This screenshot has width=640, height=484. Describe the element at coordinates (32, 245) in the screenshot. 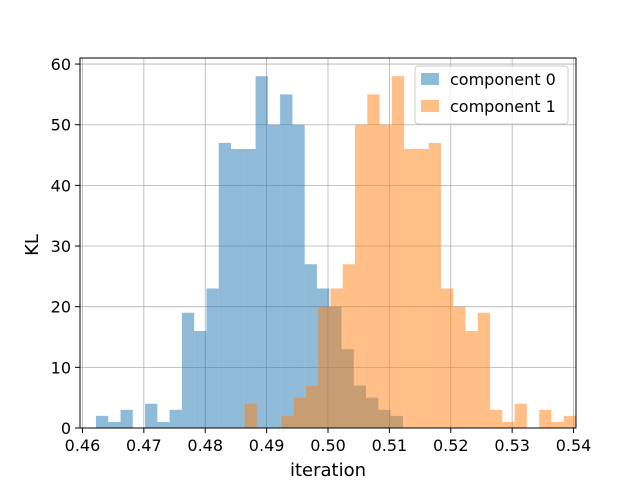

I see `y-axis-label: KL` at that location.